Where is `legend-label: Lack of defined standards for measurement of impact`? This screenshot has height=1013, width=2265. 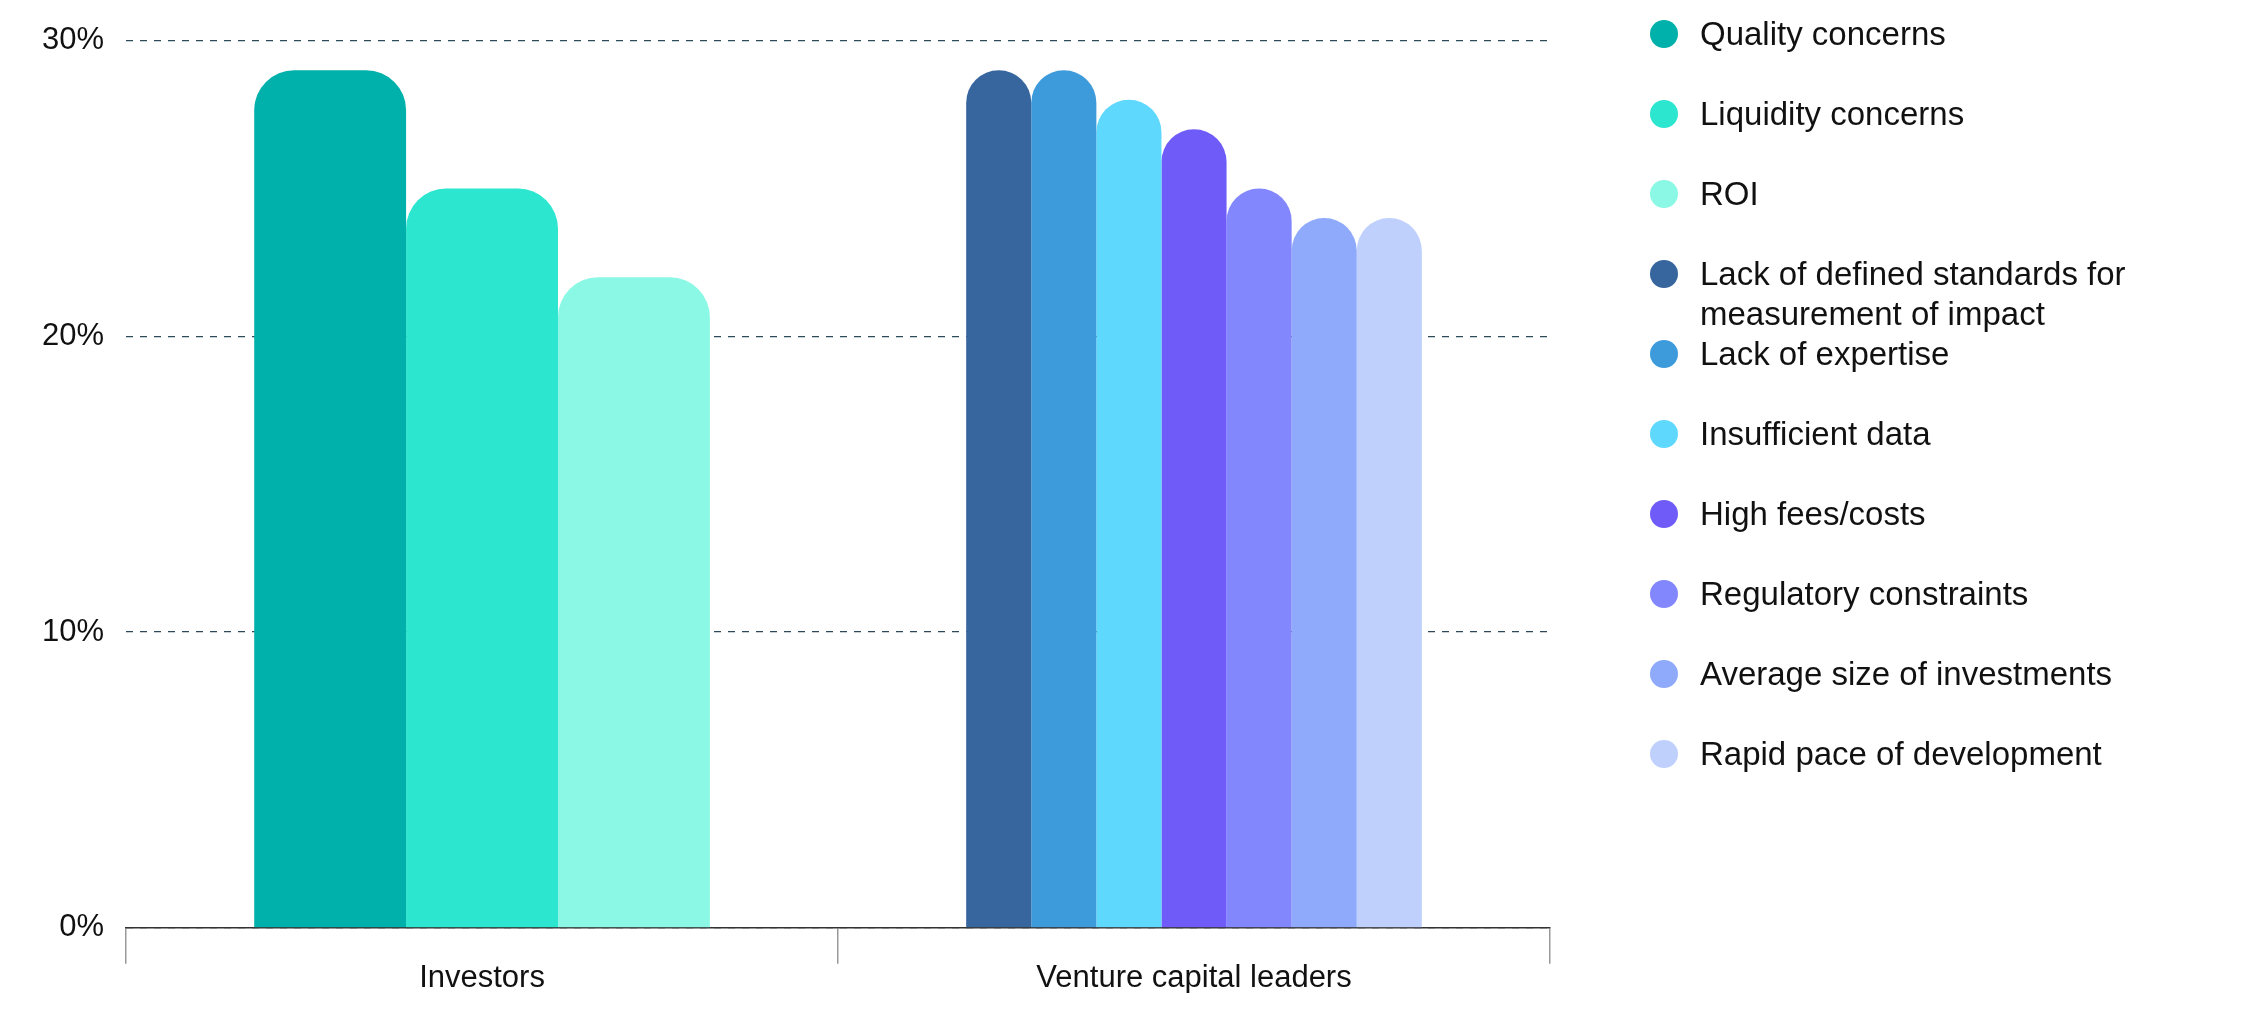
legend-label: Lack of defined standards for measurement of impact is located at coordinates (1913, 294).